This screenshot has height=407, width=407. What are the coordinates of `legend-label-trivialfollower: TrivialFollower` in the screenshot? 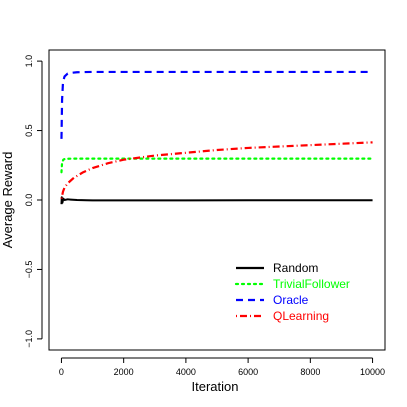 It's located at (311, 284).